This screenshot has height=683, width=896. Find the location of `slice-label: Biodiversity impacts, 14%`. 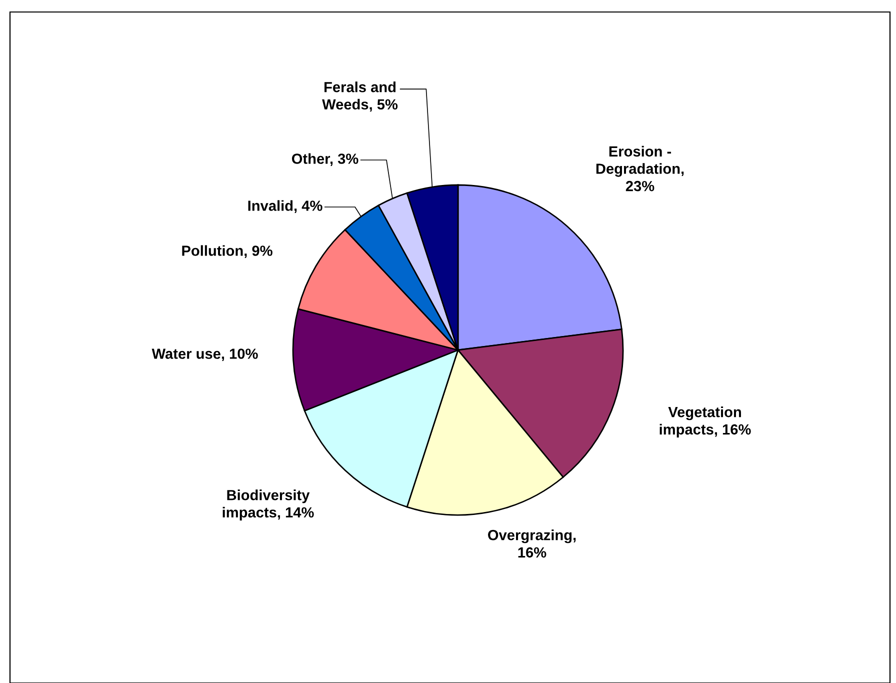

slice-label: Biodiversity impacts, 14% is located at coordinates (268, 505).